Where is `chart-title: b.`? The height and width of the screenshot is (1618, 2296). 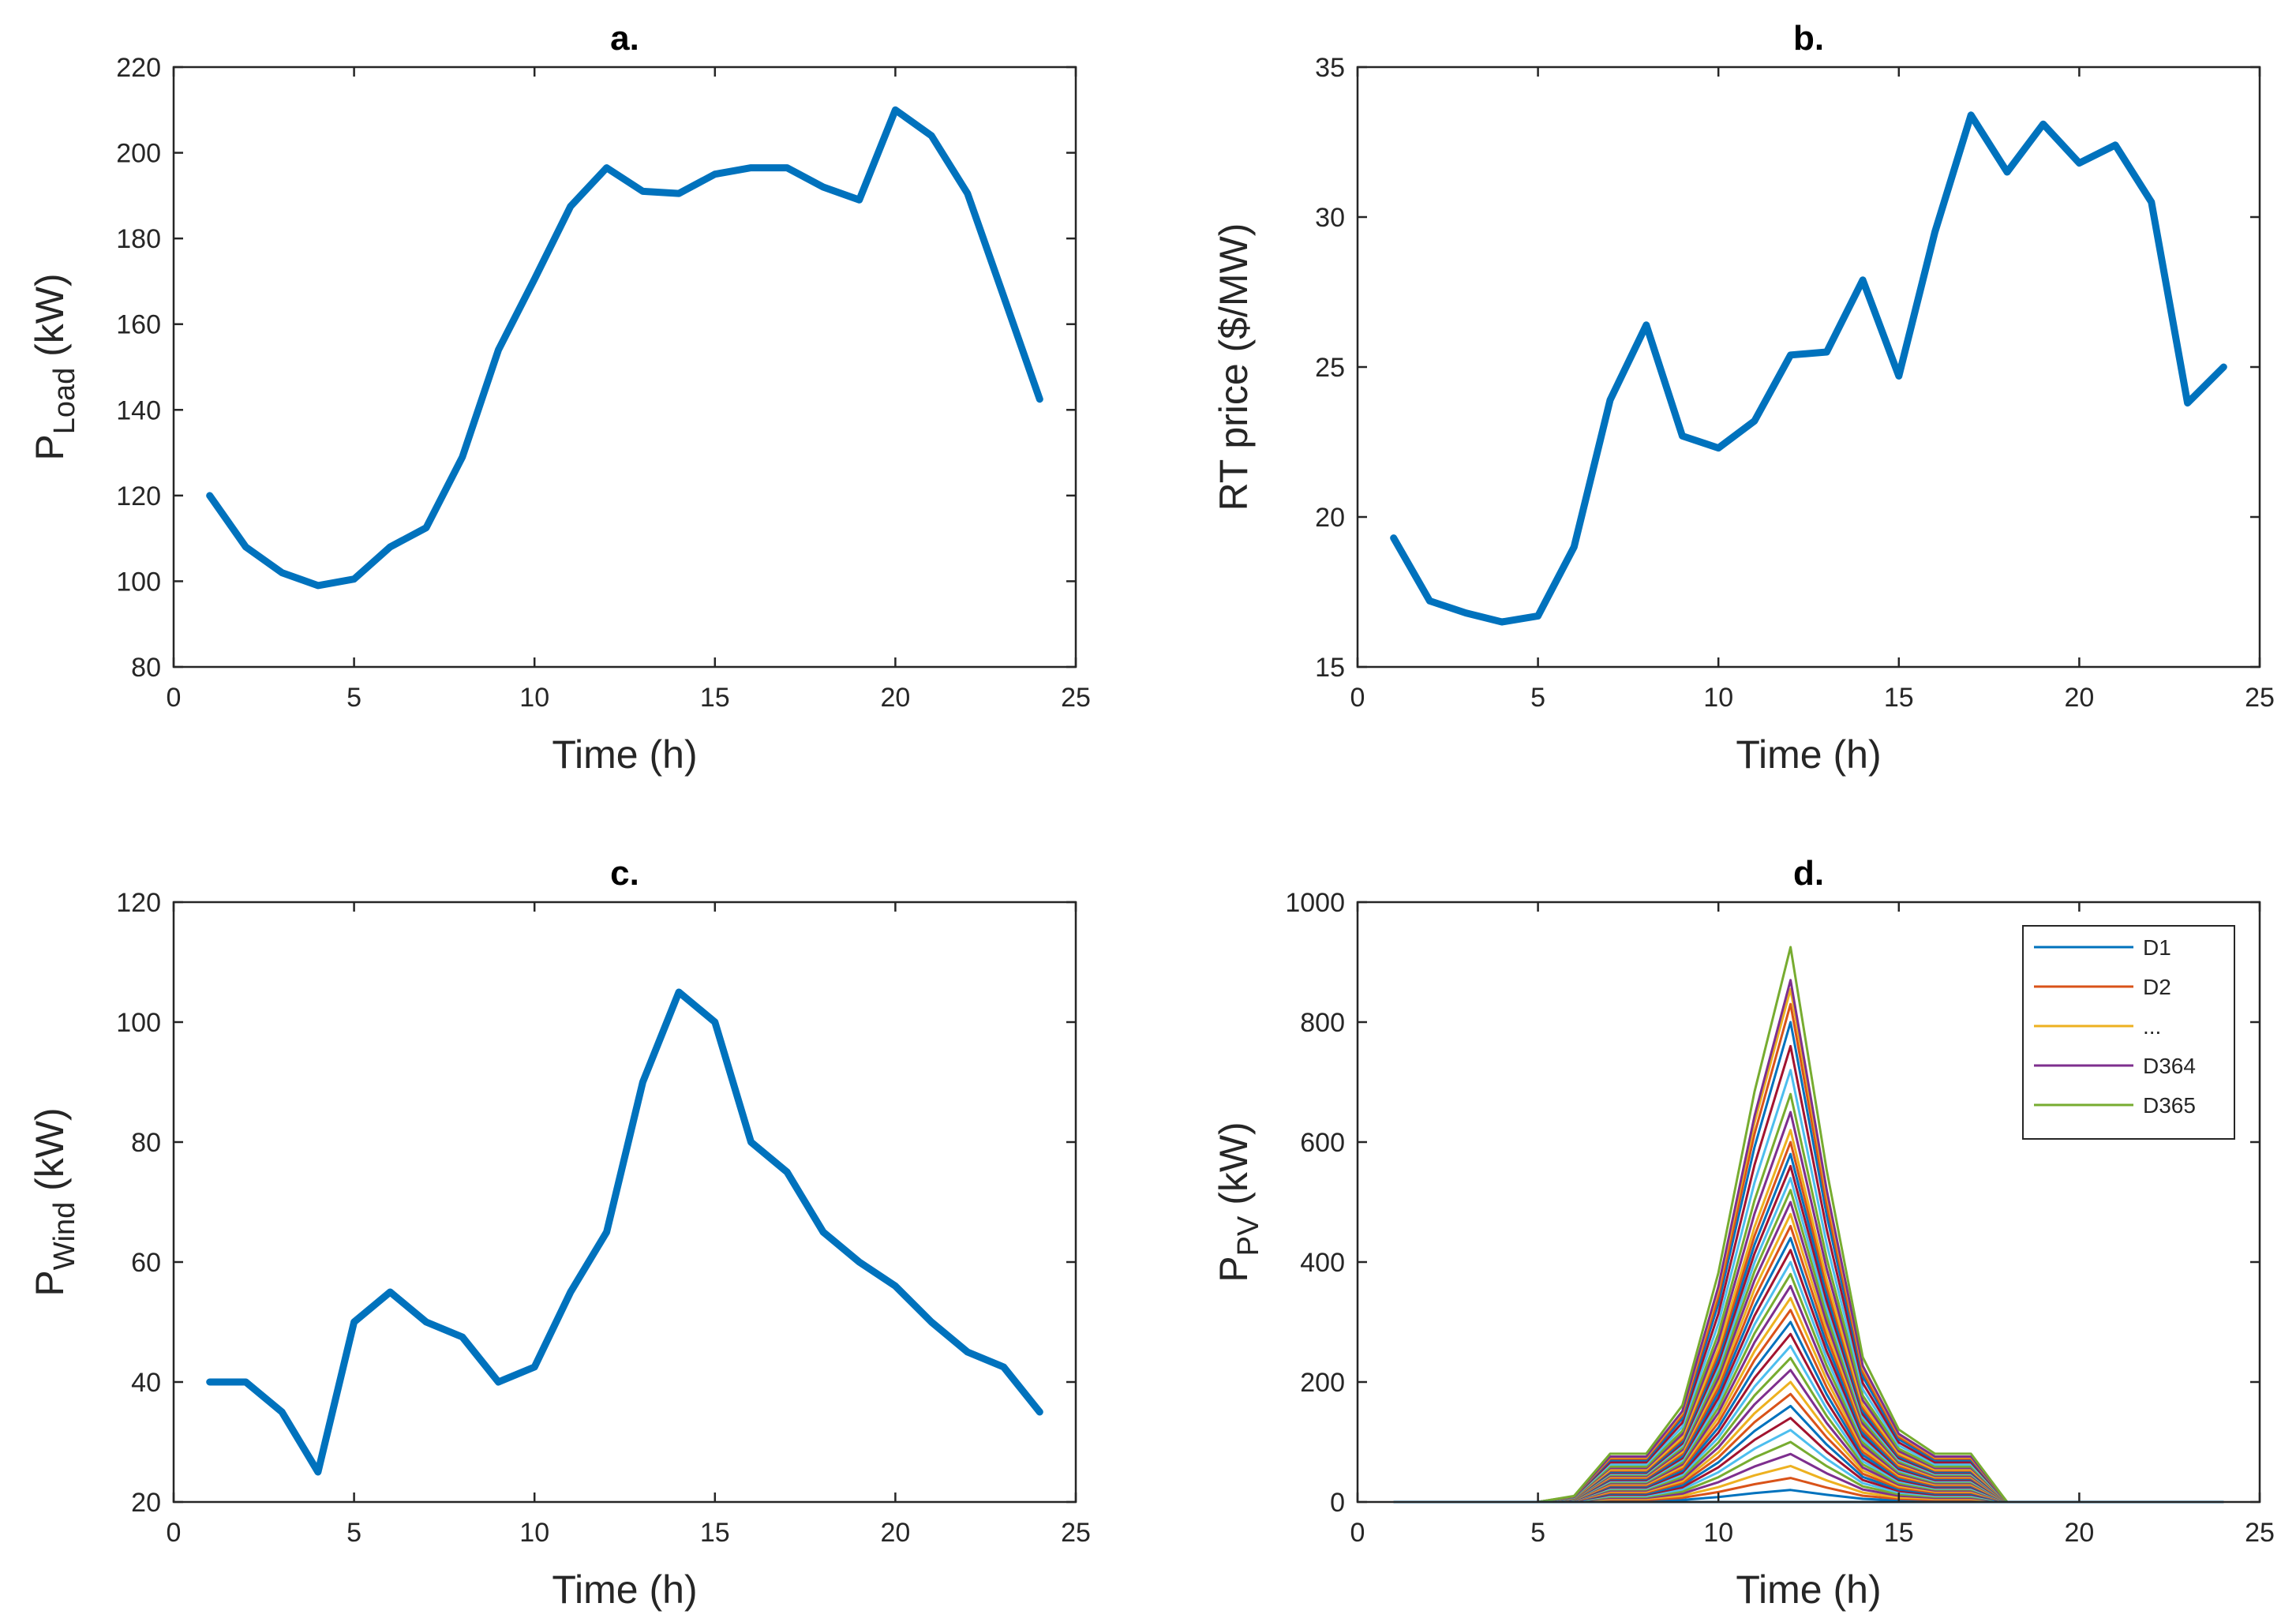 chart-title: b. is located at coordinates (1808, 38).